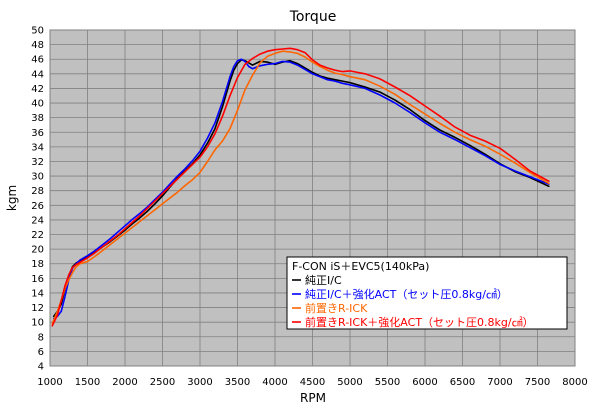 The width and height of the screenshot is (600, 412). I want to click on y-tick-label: 32, so click(37, 162).